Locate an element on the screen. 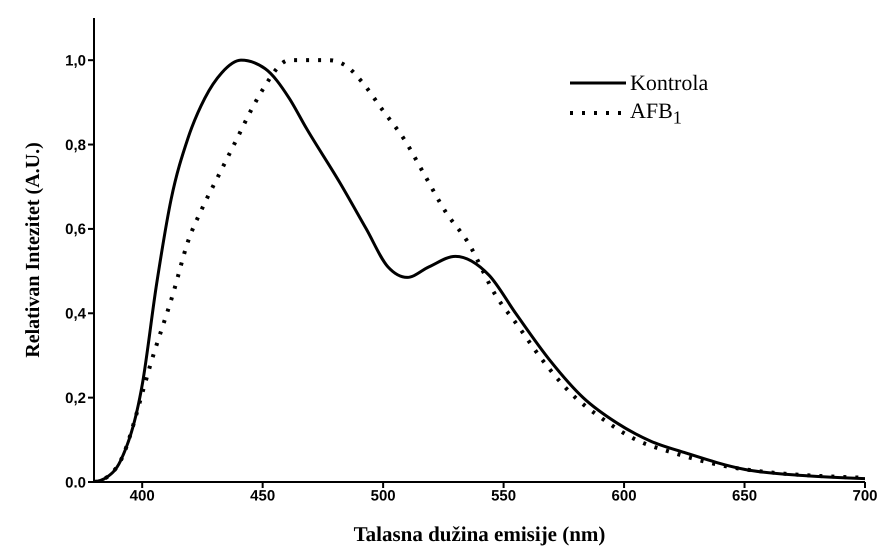 The height and width of the screenshot is (554, 886). y-tick-label: 1,0 is located at coordinates (75, 61).